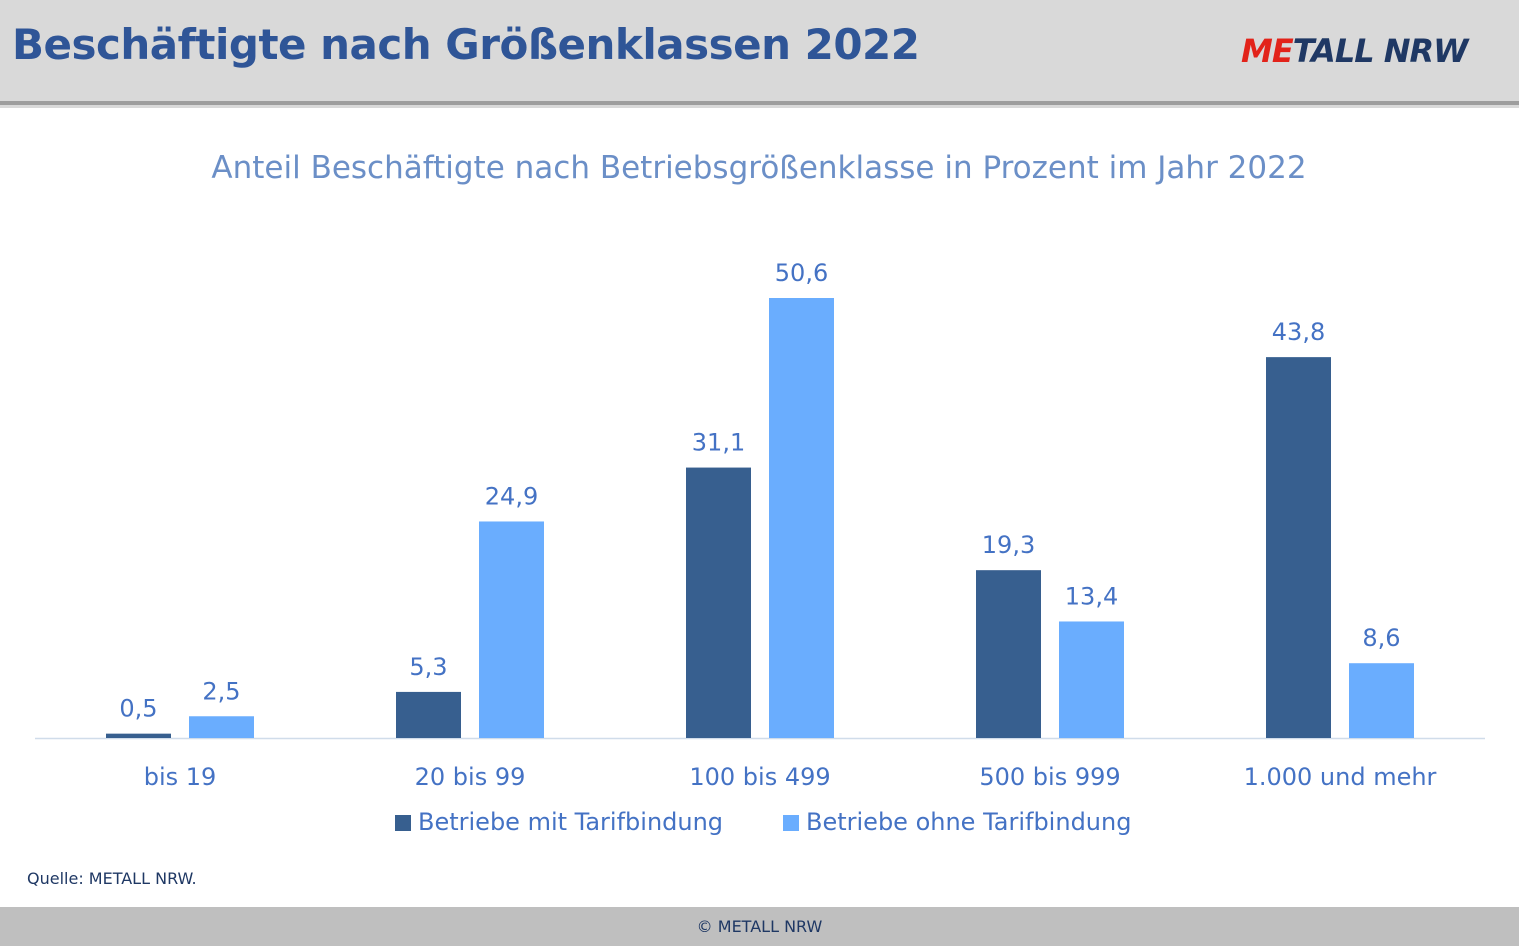 Image resolution: width=1519 pixels, height=946 pixels. What do you see at coordinates (1381, 638) in the screenshot?
I see `data-label: 8,6` at bounding box center [1381, 638].